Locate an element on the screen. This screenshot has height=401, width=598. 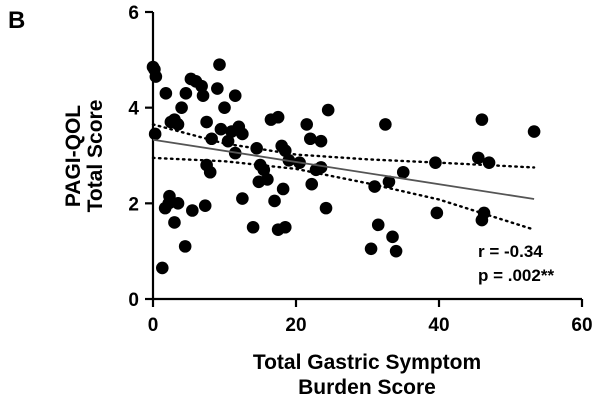
confidence-band-lower is located at coordinates (343, 193).